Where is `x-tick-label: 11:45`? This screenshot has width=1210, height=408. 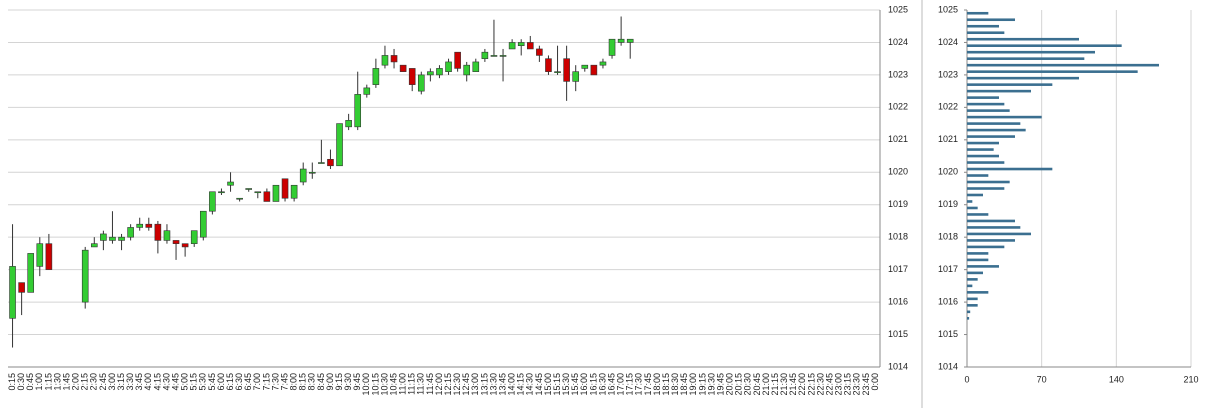 x-tick-label: 11:45 is located at coordinates (430, 384).